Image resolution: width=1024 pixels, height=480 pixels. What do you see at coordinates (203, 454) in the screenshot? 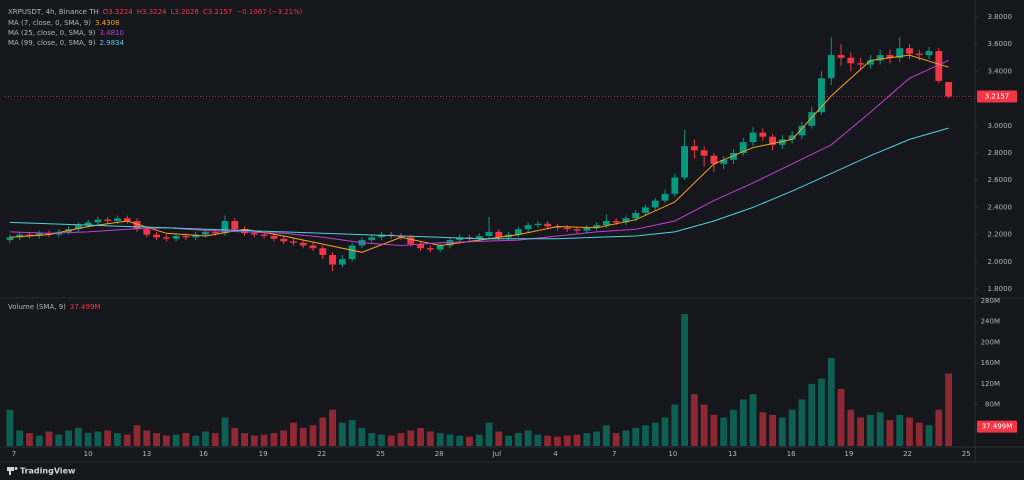
I see `x-tick-label: 16` at bounding box center [203, 454].